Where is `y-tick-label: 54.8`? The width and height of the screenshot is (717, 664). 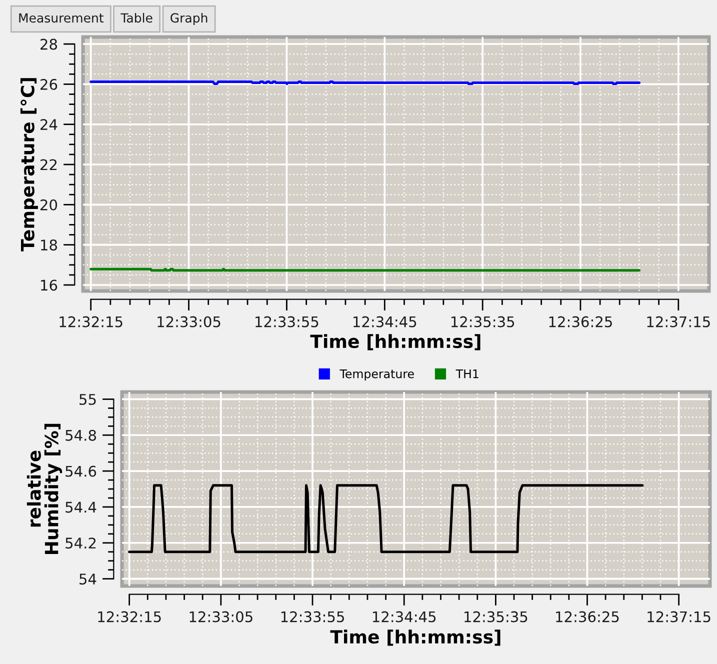
y-tick-label: 54.8 is located at coordinates (81, 435).